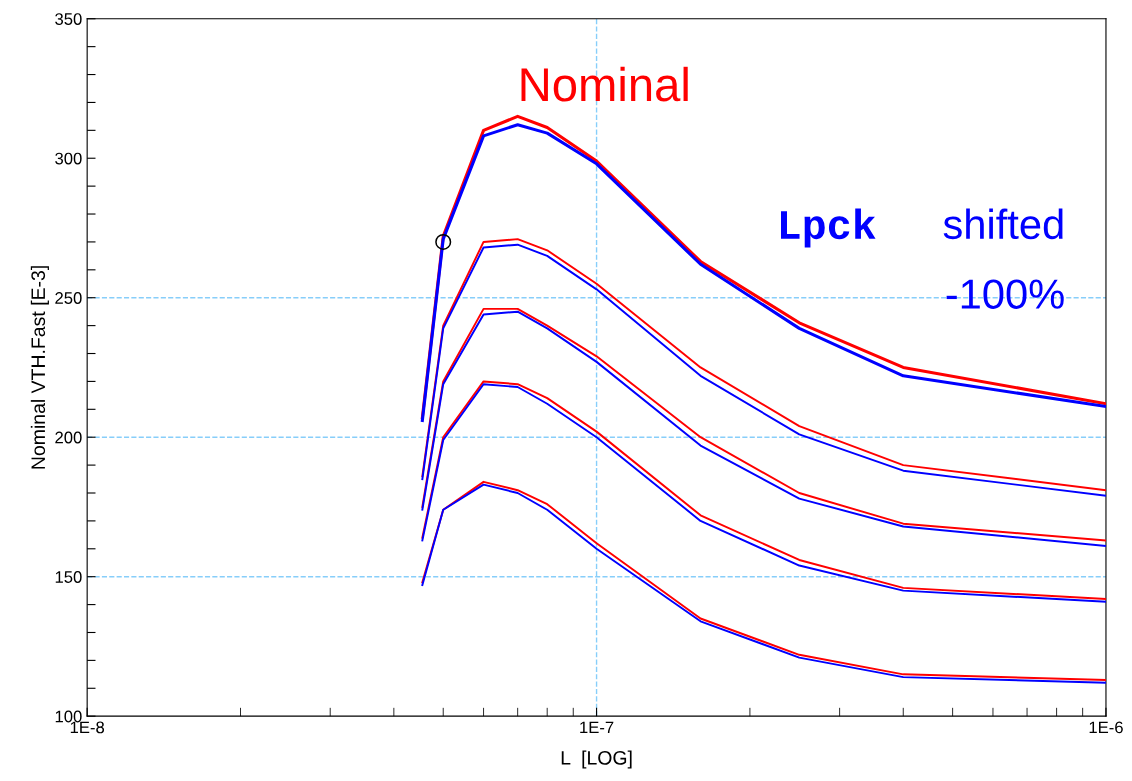  I want to click on x-tick-label: 1E-7, so click(597, 727).